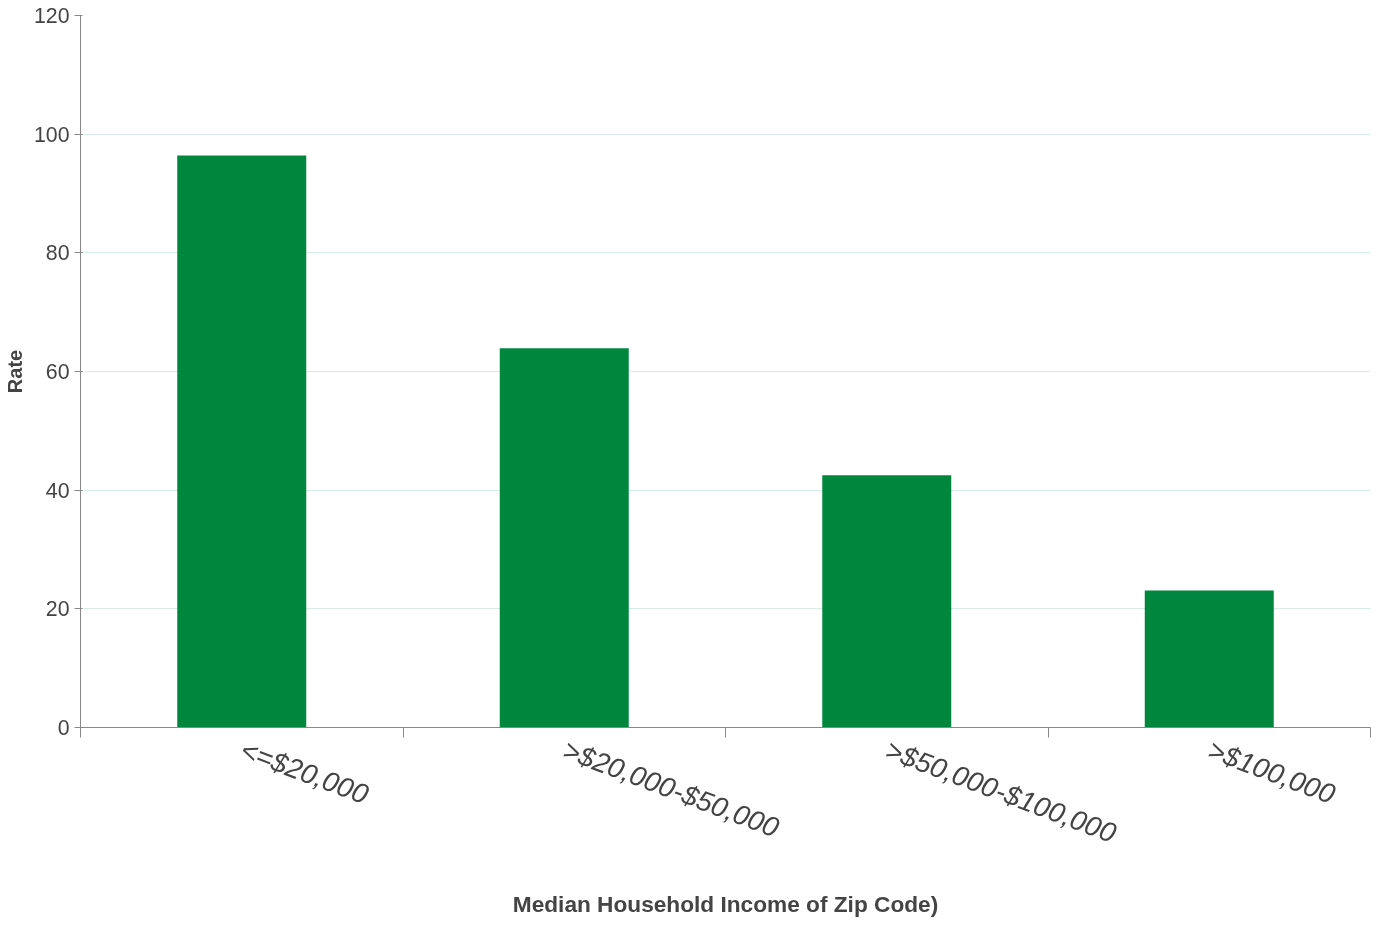 Image resolution: width=1395 pixels, height=927 pixels. Describe the element at coordinates (725, 904) in the screenshot. I see `x-axis-title: Median Household Income of Zip Code)` at that location.